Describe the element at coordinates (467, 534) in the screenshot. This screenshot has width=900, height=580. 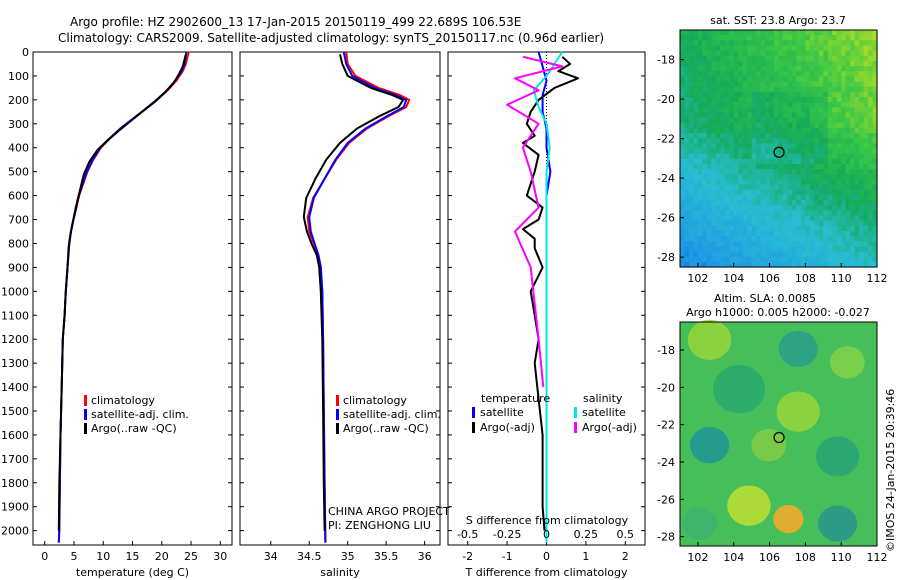
I see `s-tick-label: -0.5` at that location.